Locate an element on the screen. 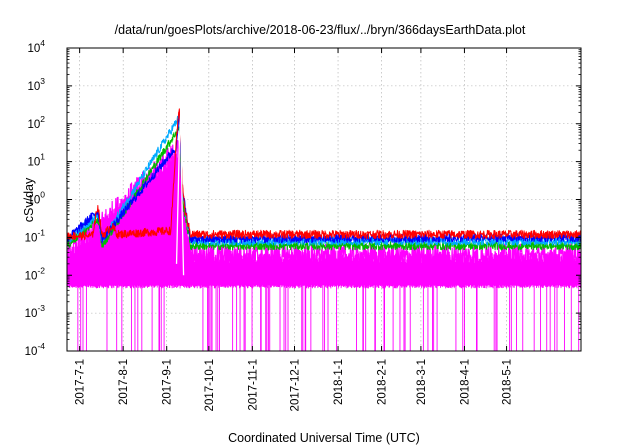 Image resolution: width=640 pixels, height=448 pixels. x-tick-label: 2018-5-1 is located at coordinates (508, 382).